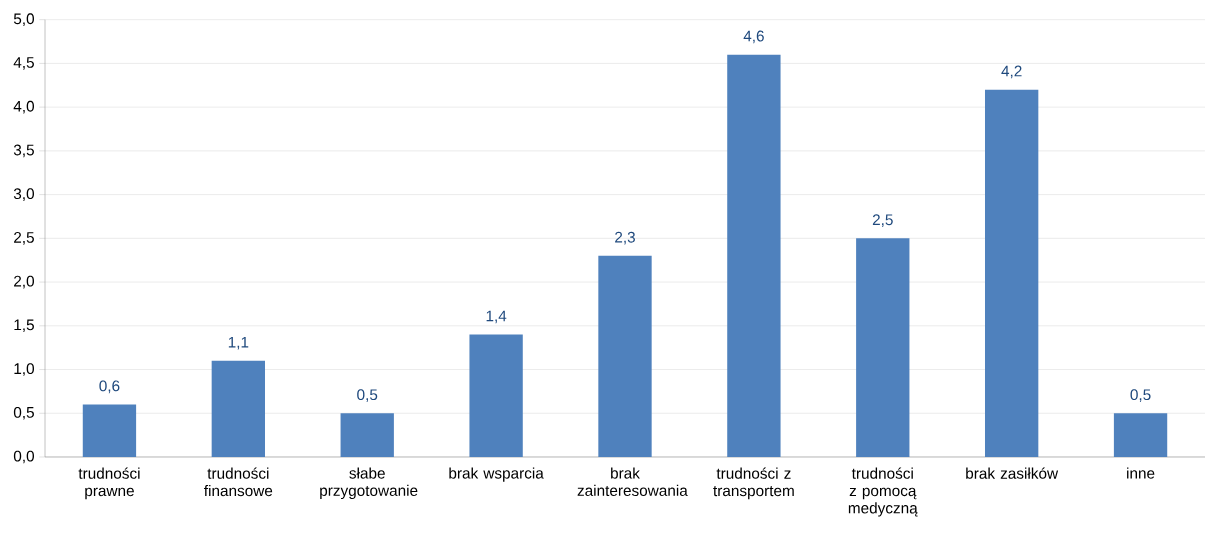  What do you see at coordinates (24, 369) in the screenshot?
I see `y-tick-label: 1,0` at bounding box center [24, 369].